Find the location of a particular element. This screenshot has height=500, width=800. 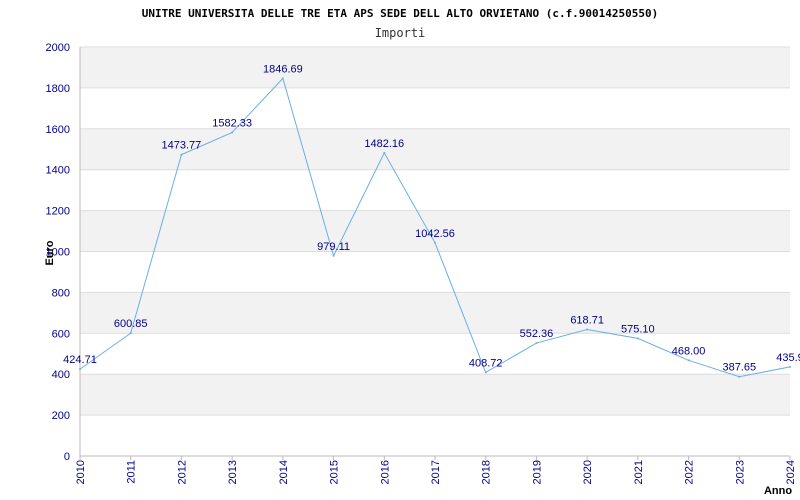

x-tick-label: 2015 is located at coordinates (335, 472).